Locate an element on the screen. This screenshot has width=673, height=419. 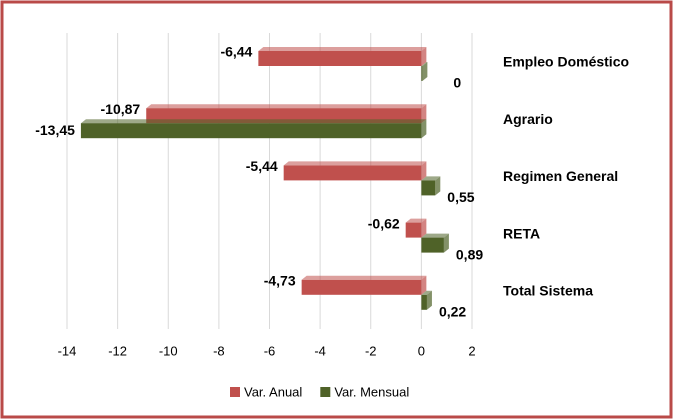
value-label: 0,89 is located at coordinates (469, 254).